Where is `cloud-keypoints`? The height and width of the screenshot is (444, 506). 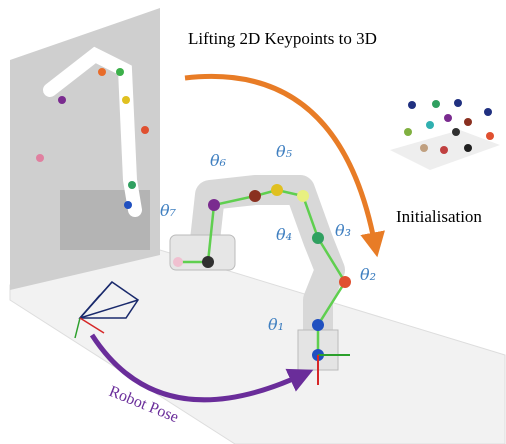 cloud-keypoints is located at coordinates (449, 126).